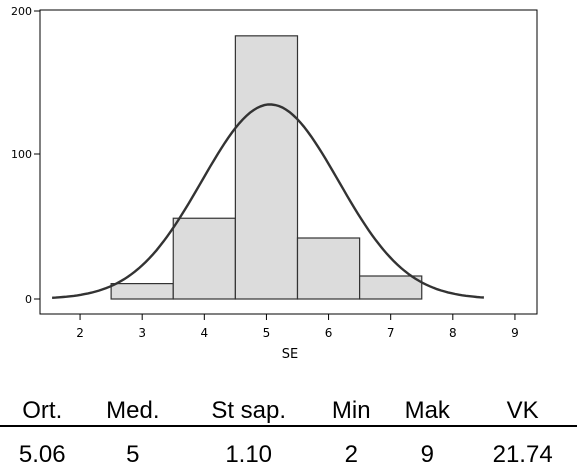 Image resolution: width=577 pixels, height=469 pixels. Describe the element at coordinates (427, 454) in the screenshot. I see `stats-value-cell: 9` at that location.